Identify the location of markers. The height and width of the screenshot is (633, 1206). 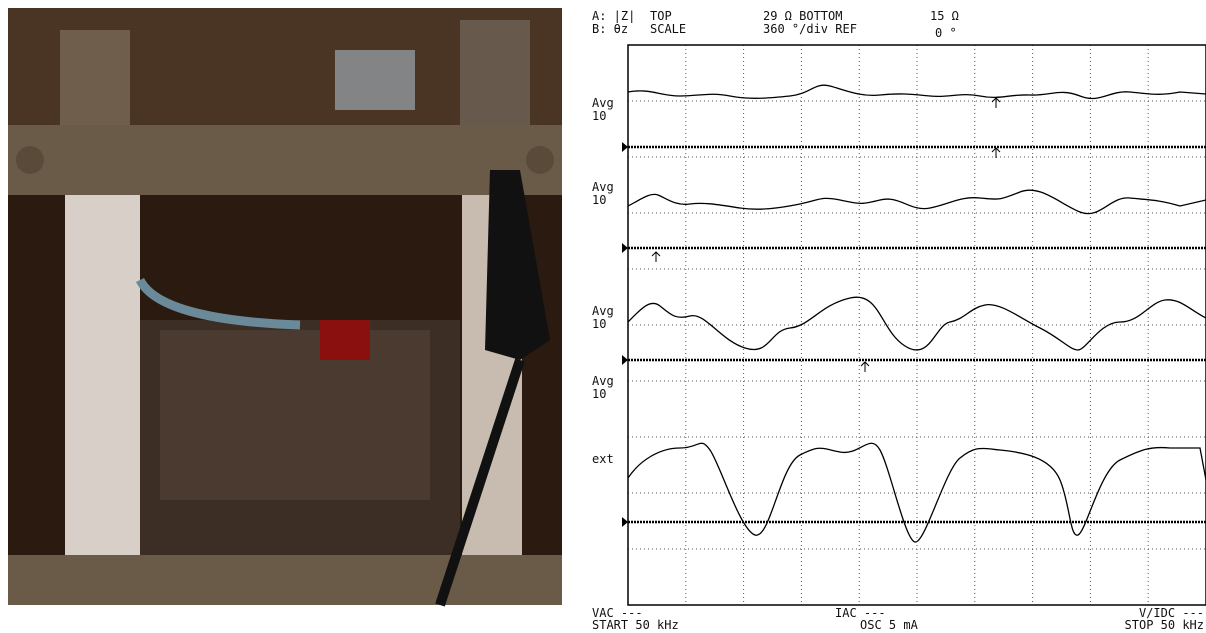
(826, 234).